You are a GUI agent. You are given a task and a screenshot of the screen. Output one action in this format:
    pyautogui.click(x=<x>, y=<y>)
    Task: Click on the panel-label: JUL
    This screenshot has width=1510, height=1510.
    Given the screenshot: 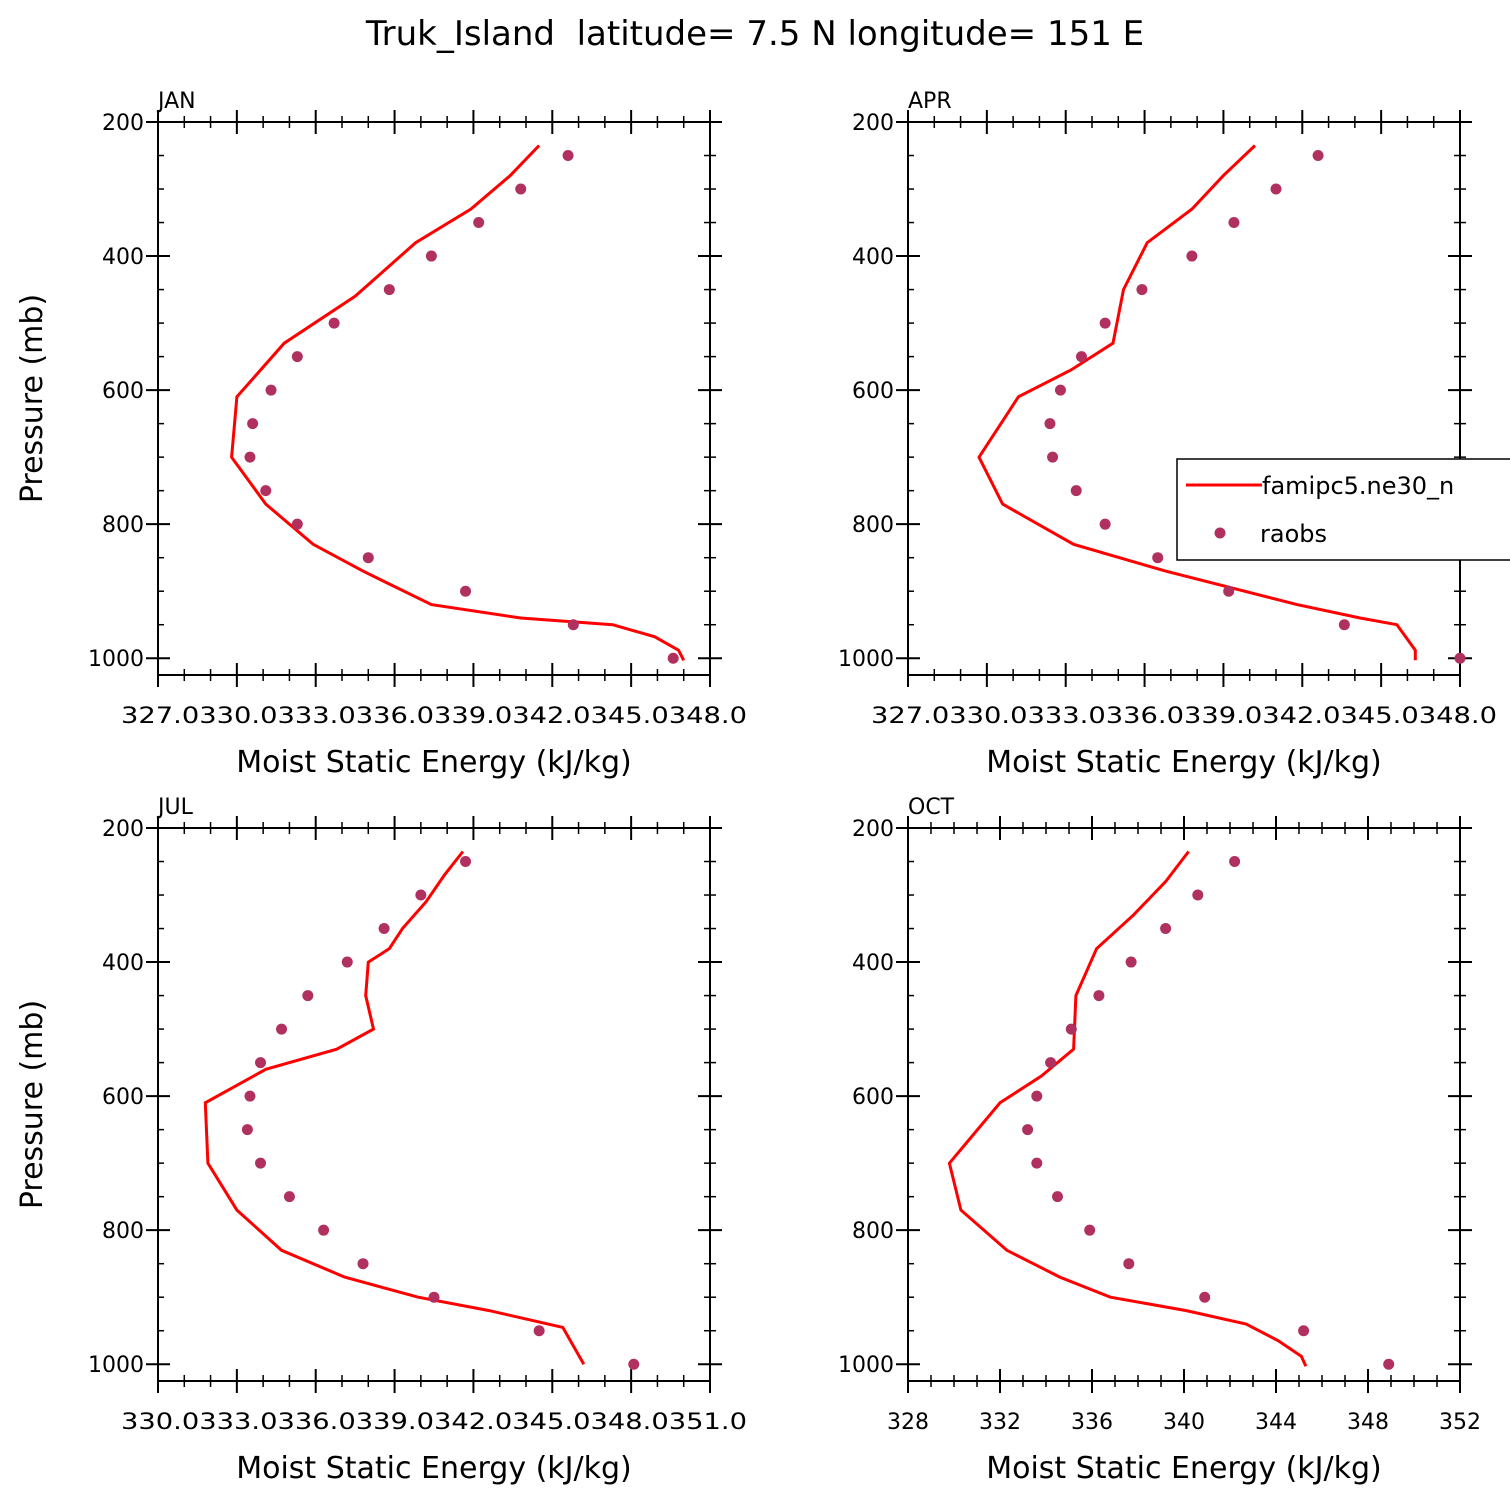 What is the action you would take?
    pyautogui.click(x=175, y=807)
    